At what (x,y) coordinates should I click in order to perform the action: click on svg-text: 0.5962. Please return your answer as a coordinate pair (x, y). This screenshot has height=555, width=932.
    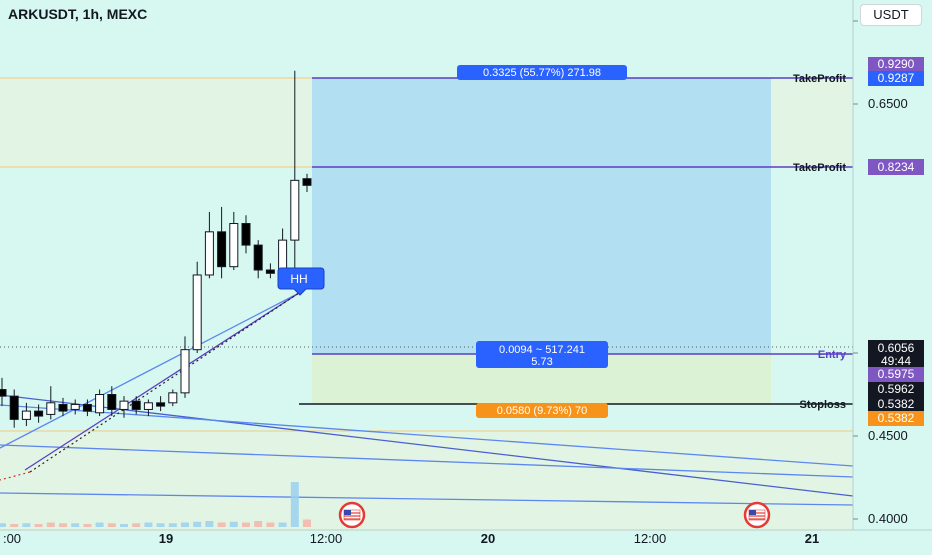
    Looking at the image, I should click on (896, 389).